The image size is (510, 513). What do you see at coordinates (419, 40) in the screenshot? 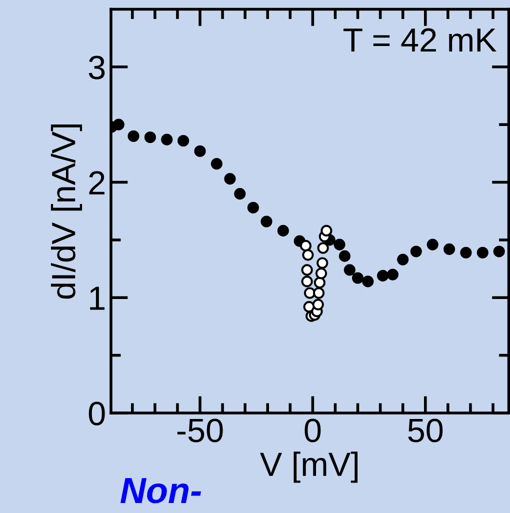
I see `annotation: T = 42 mK` at bounding box center [419, 40].